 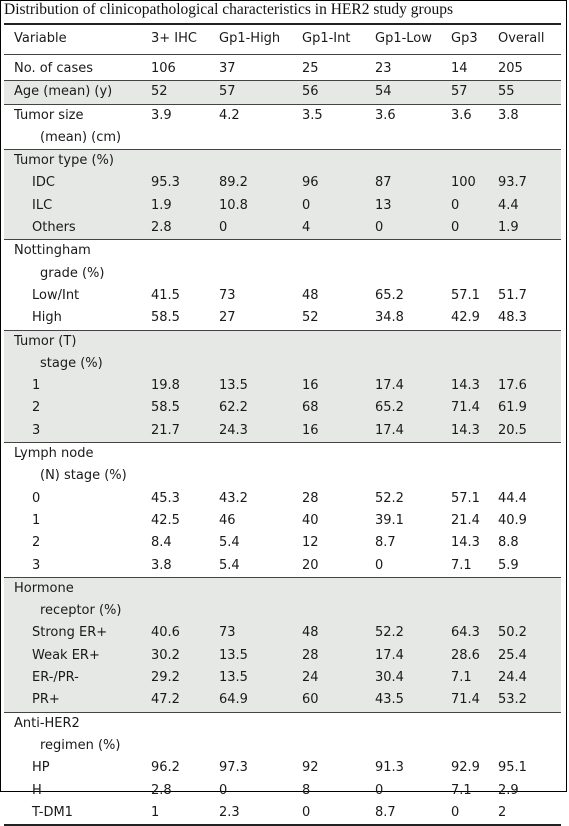 I want to click on cell-3plus-ihc: 42.5, so click(x=165, y=520).